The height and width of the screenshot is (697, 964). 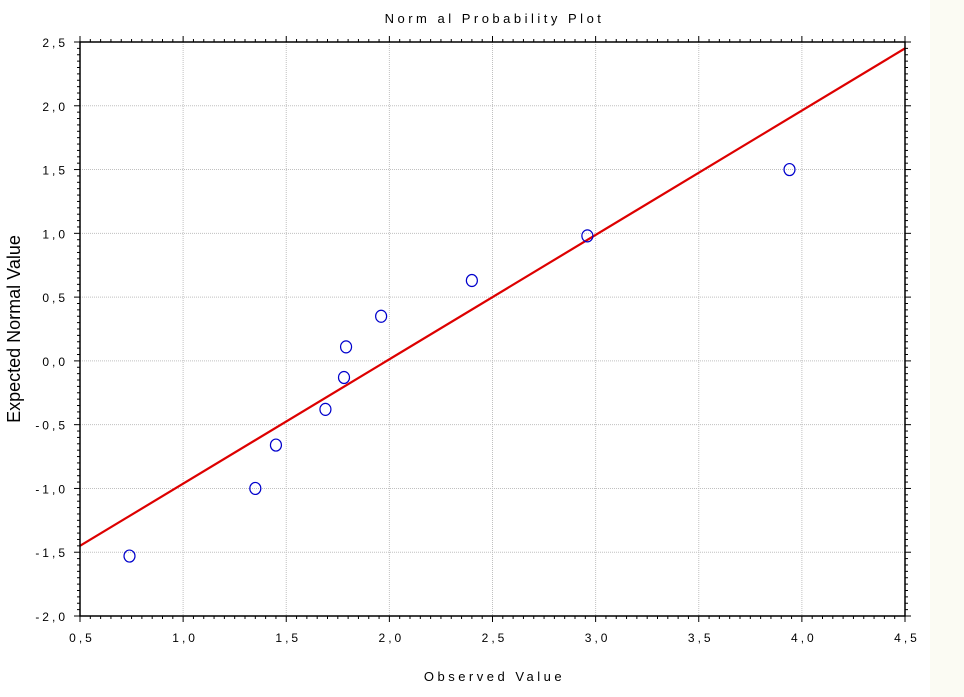 What do you see at coordinates (55, 43) in the screenshot?
I see `y-tick-label: 2,5` at bounding box center [55, 43].